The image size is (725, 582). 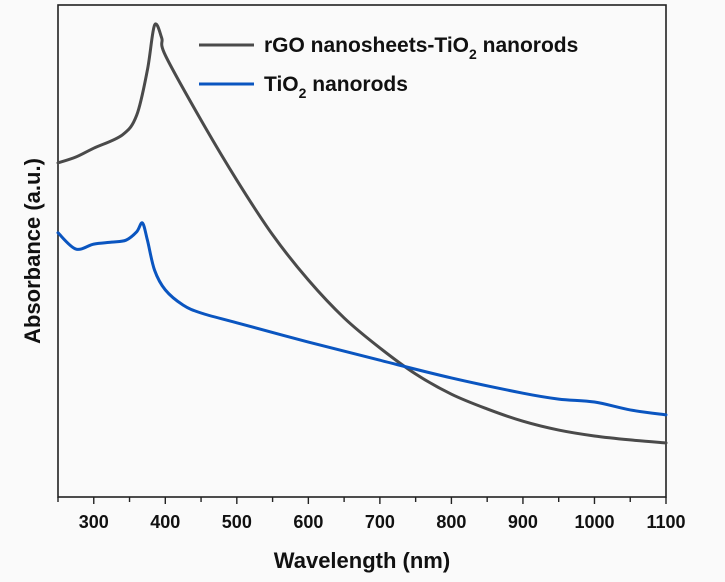 I want to click on x-axis-tick-labels: 300 400 500 600 700 800 900 1000 1100, so click(x=382, y=522).